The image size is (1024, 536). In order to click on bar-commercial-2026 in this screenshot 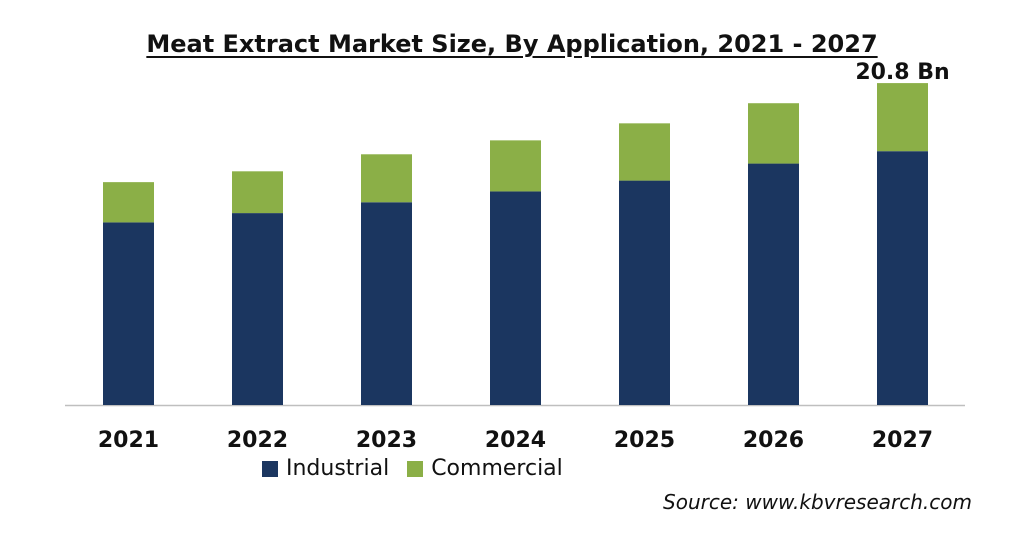, I will do `click(773, 133)`.